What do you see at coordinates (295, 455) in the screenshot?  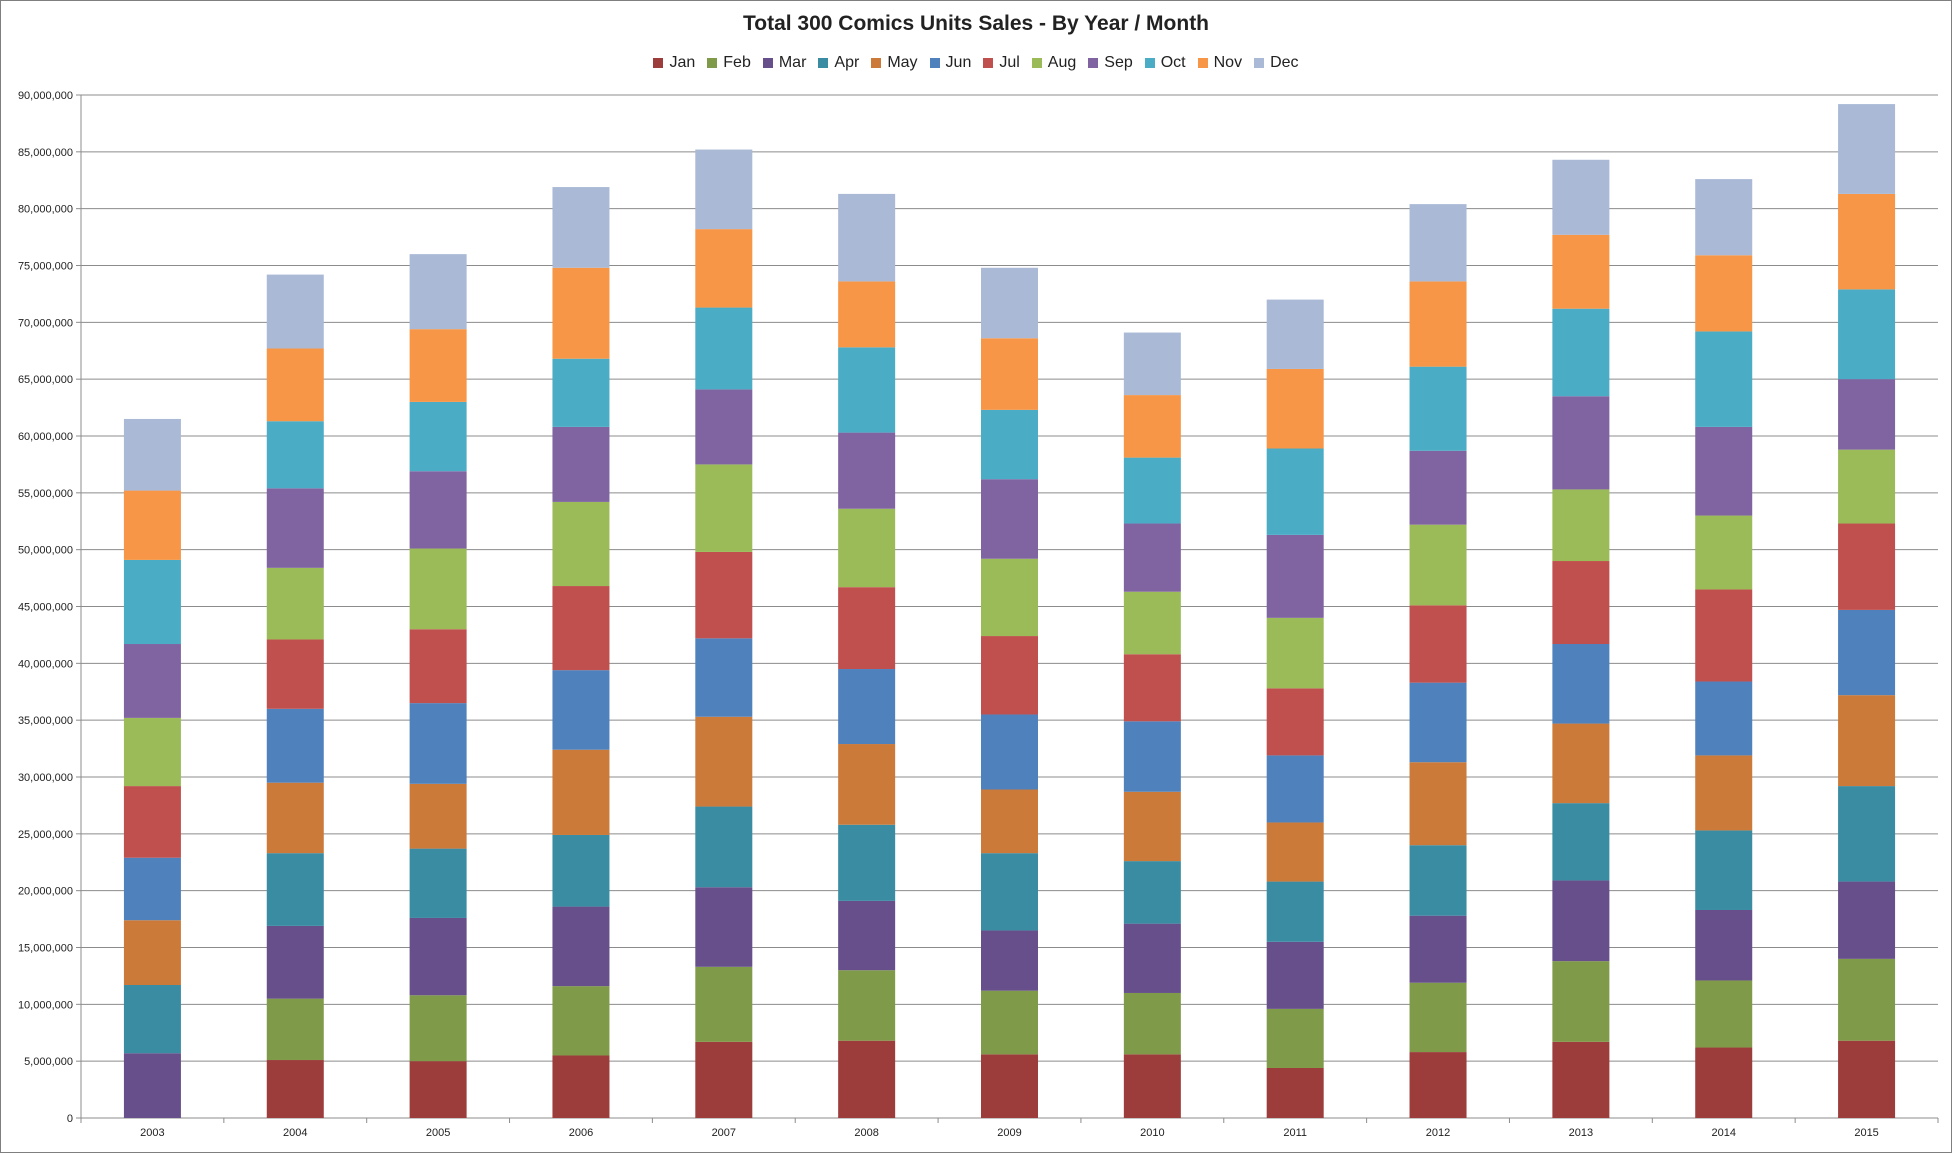 I see `bar-segment-2004-oct` at bounding box center [295, 455].